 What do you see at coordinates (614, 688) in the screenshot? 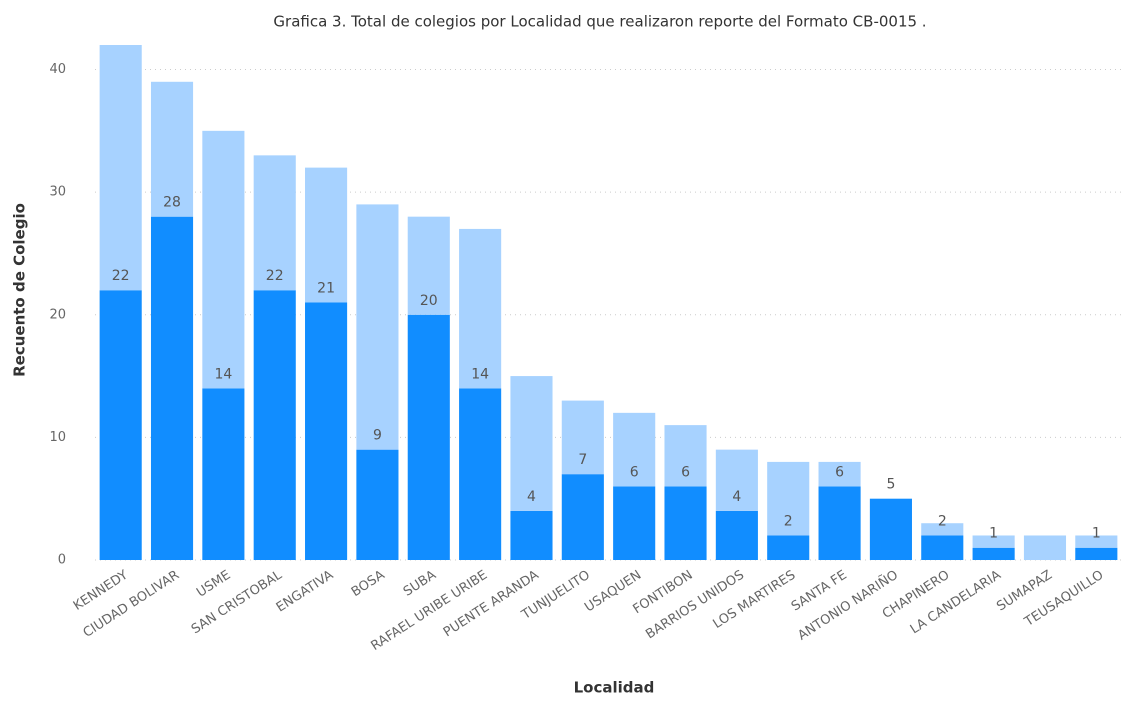
I see `x-axis-title: Localidad` at bounding box center [614, 688].